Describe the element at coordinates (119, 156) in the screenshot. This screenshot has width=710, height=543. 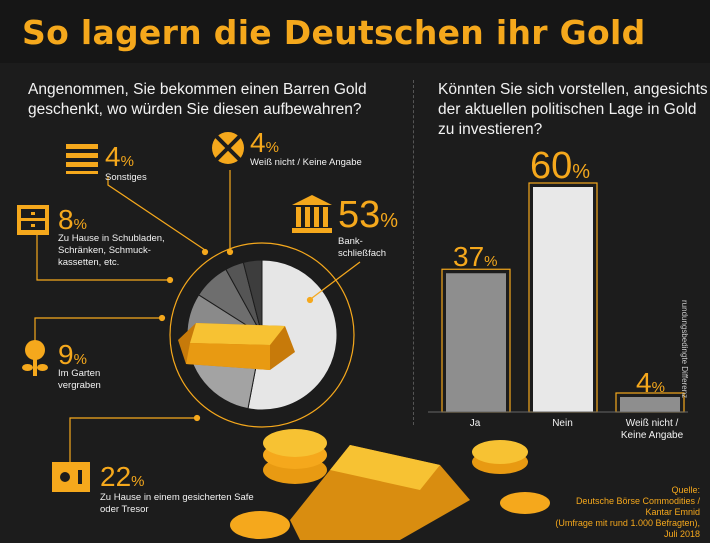
I see `pct-sonstiges: 4%` at that location.